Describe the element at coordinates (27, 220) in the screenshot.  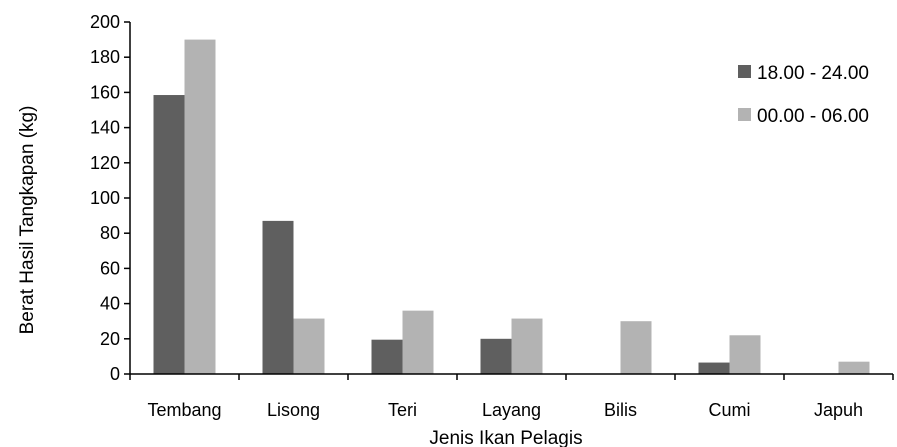
I see `y-axis-title: Berat Hasil Tangkapan (kg)` at that location.